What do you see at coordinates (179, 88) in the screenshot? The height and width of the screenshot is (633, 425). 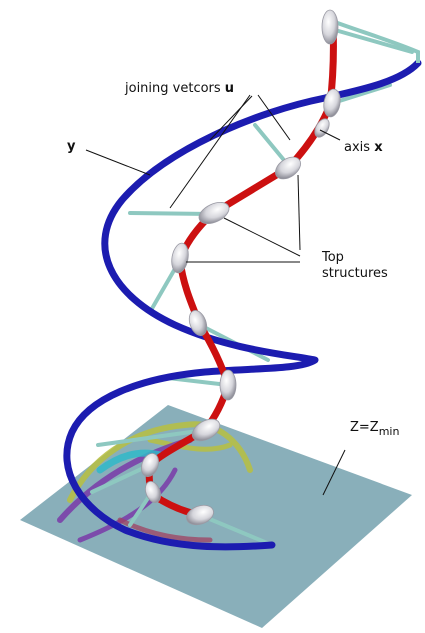 I see `label-joining-vectors: joining vetcors u` at bounding box center [179, 88].